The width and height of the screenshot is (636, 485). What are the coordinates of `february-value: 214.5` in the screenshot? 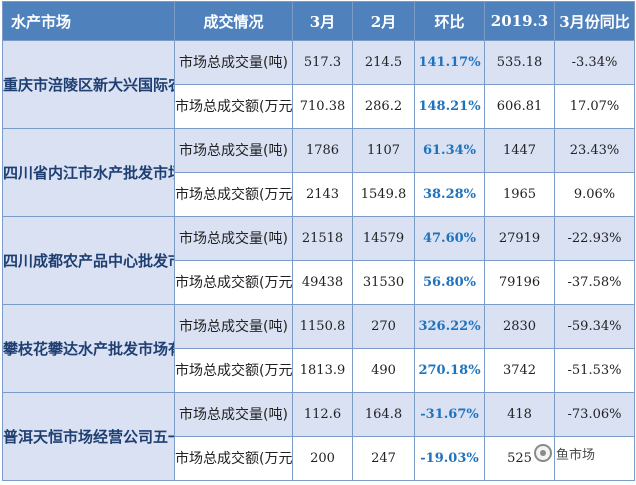 It's located at (383, 62).